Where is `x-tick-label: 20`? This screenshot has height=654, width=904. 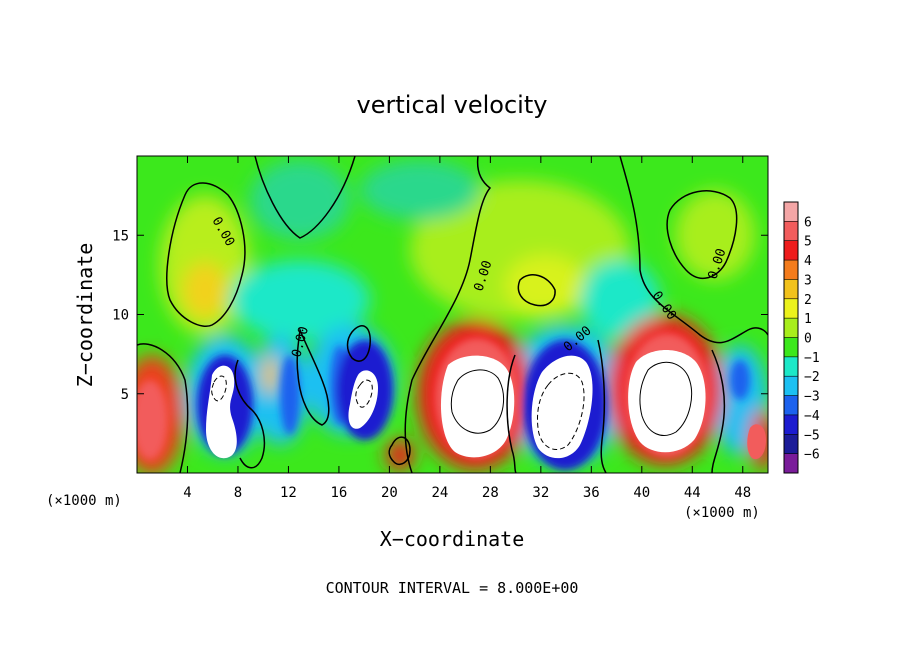
x-tick-label: 20 is located at coordinates (389, 493).